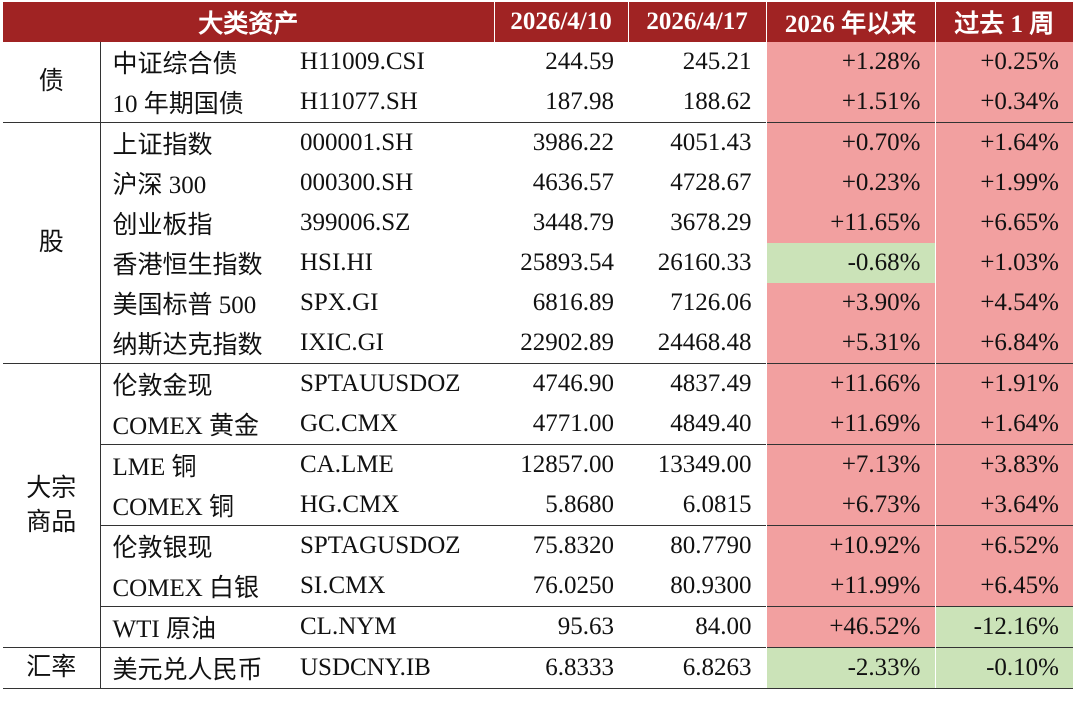  Describe the element at coordinates (194, 383) in the screenshot. I see `asset-name: 伦敦金现` at that location.